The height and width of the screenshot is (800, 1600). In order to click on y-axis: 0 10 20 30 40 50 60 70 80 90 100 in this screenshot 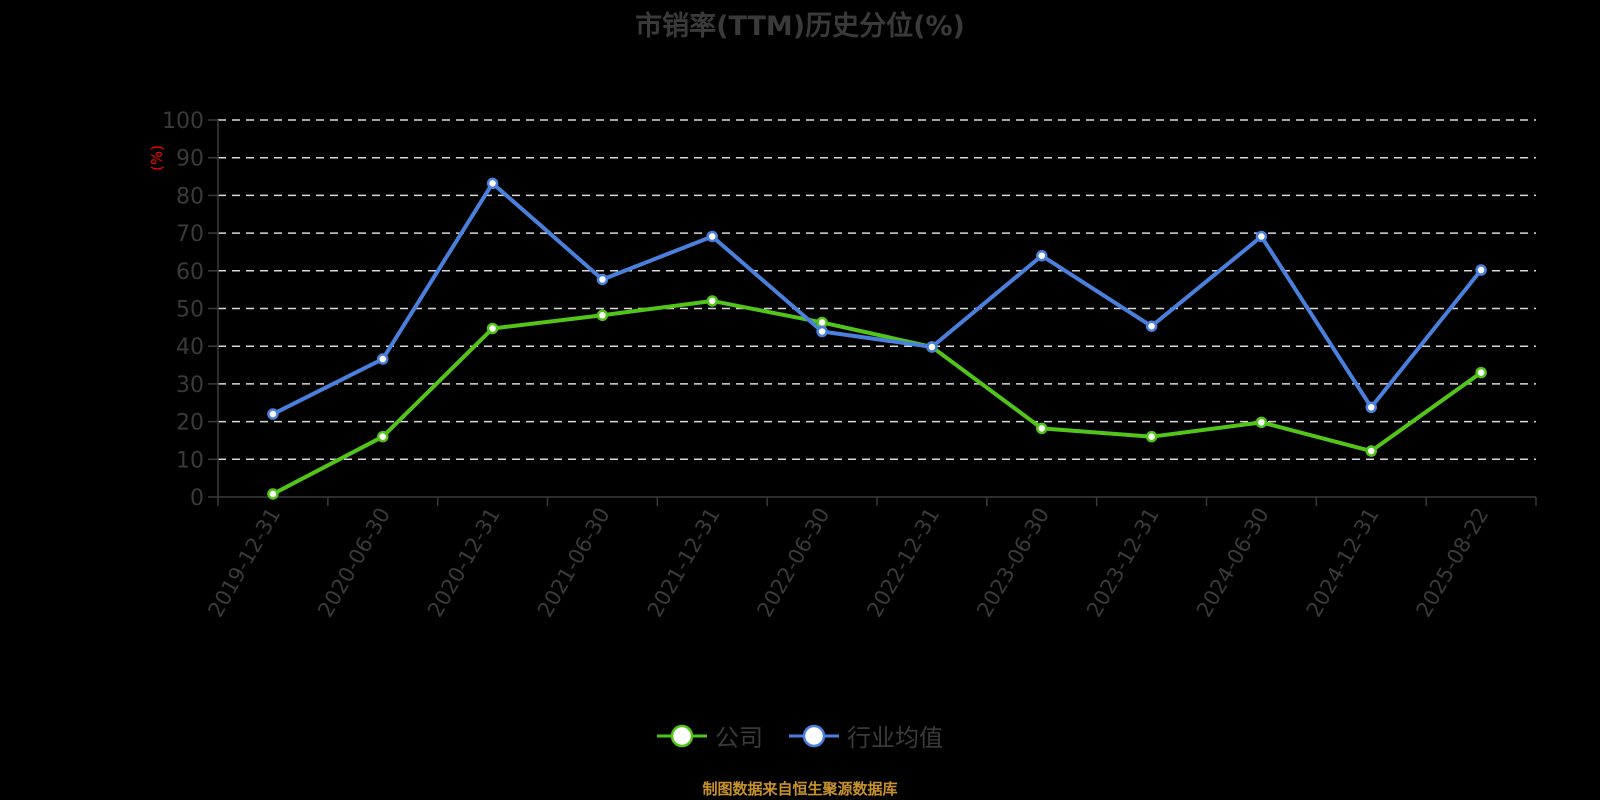, I will do `click(190, 310)`.